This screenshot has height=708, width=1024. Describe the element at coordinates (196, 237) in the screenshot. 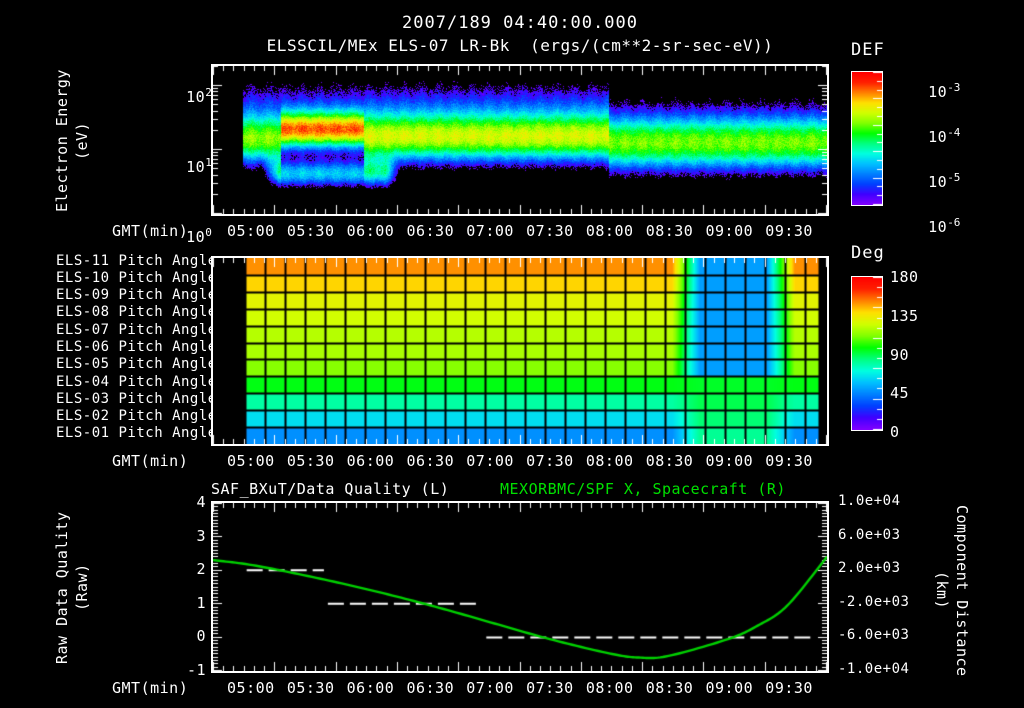

I see `ytick-top-2: 10` at that location.